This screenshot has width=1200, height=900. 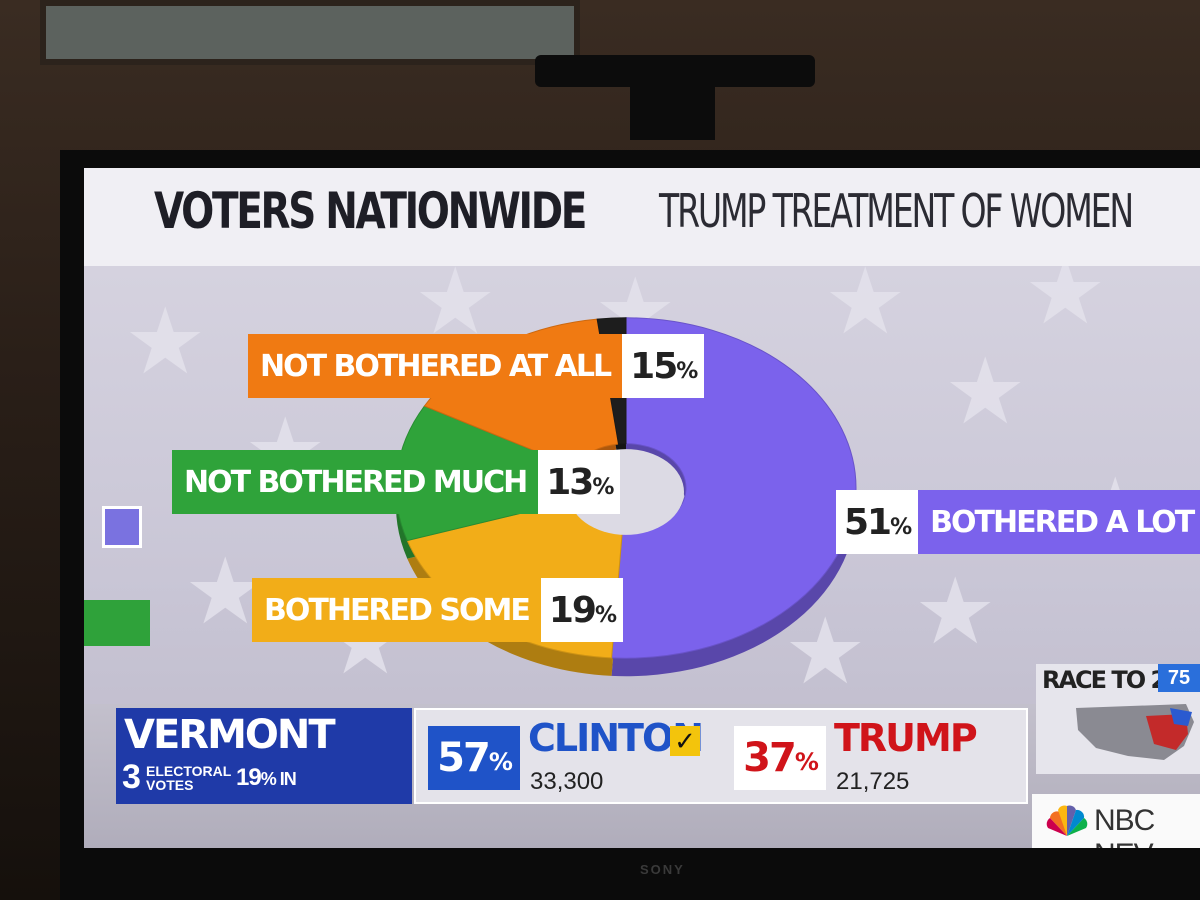 I want to click on data-label-pct: 13%, so click(x=579, y=482).